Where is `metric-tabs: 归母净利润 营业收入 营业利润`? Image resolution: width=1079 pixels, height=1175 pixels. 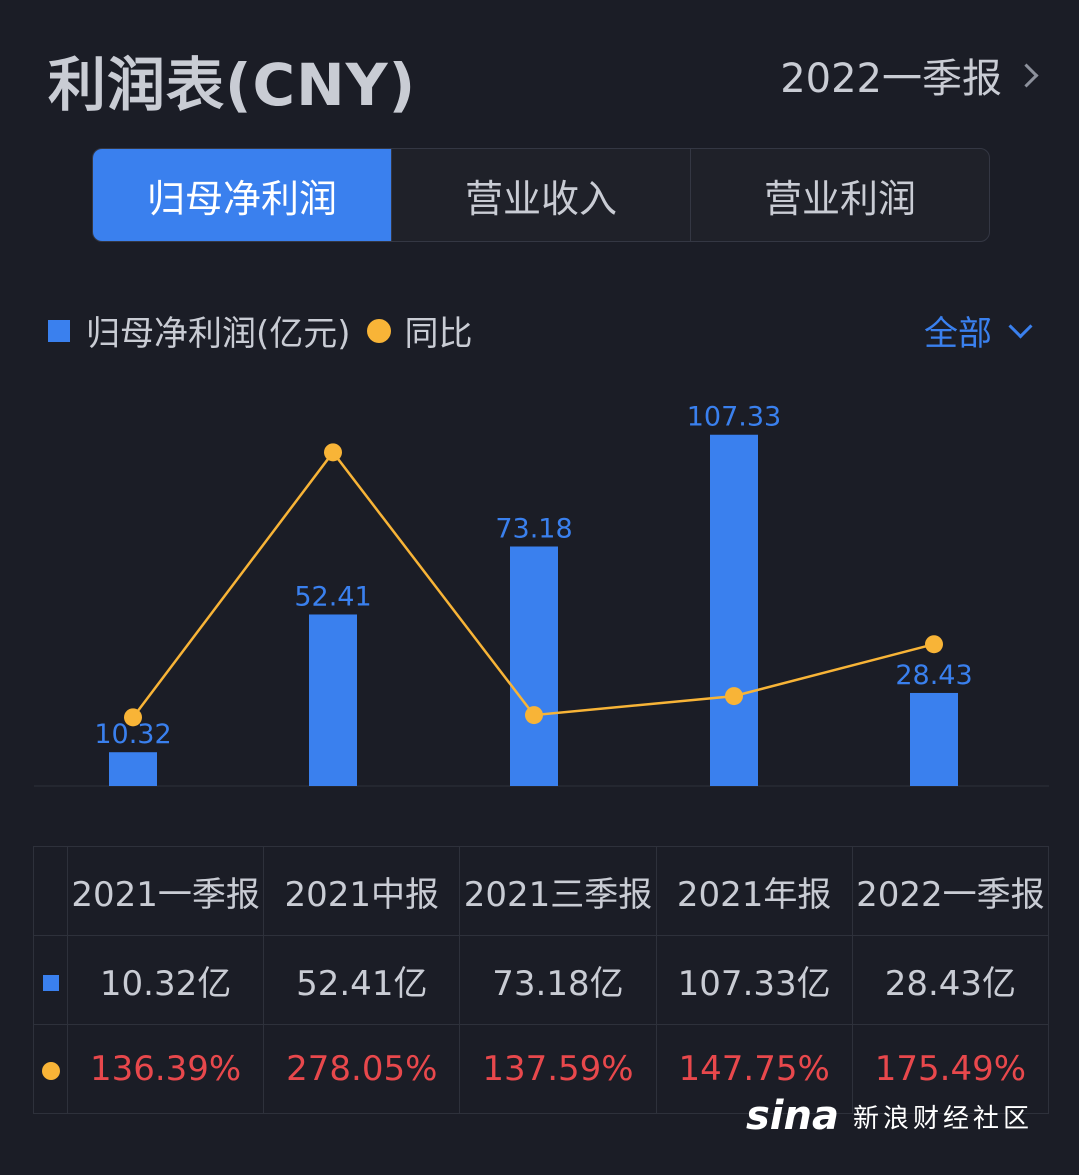
metric-tabs: 归母净利润 营业收入 营业利润 is located at coordinates (541, 195).